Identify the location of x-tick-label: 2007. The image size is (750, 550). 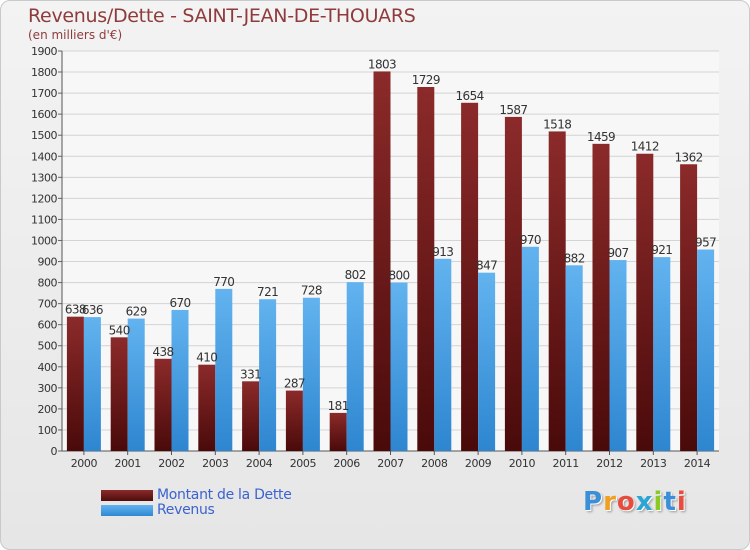
(390, 463).